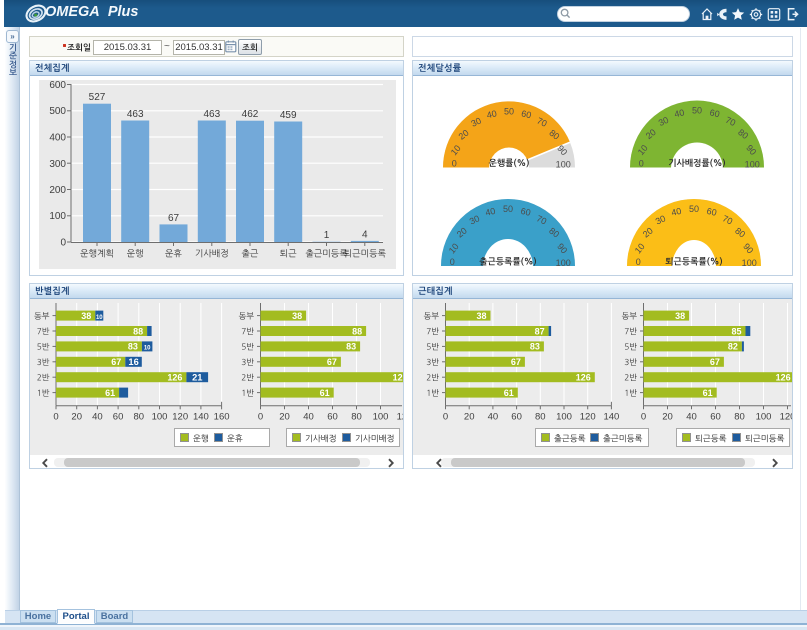 The height and width of the screenshot is (630, 807). I want to click on svg-text: 85, so click(736, 331).